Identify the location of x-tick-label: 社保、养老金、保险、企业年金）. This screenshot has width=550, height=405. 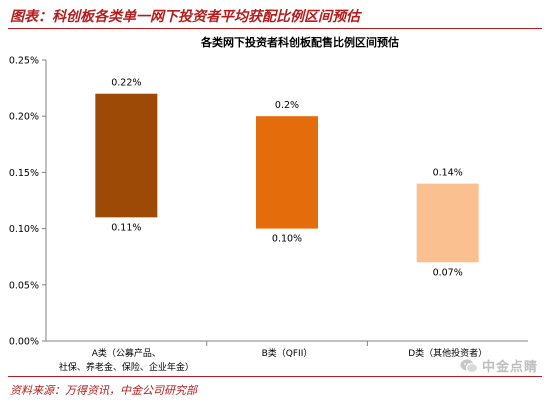
(126, 367).